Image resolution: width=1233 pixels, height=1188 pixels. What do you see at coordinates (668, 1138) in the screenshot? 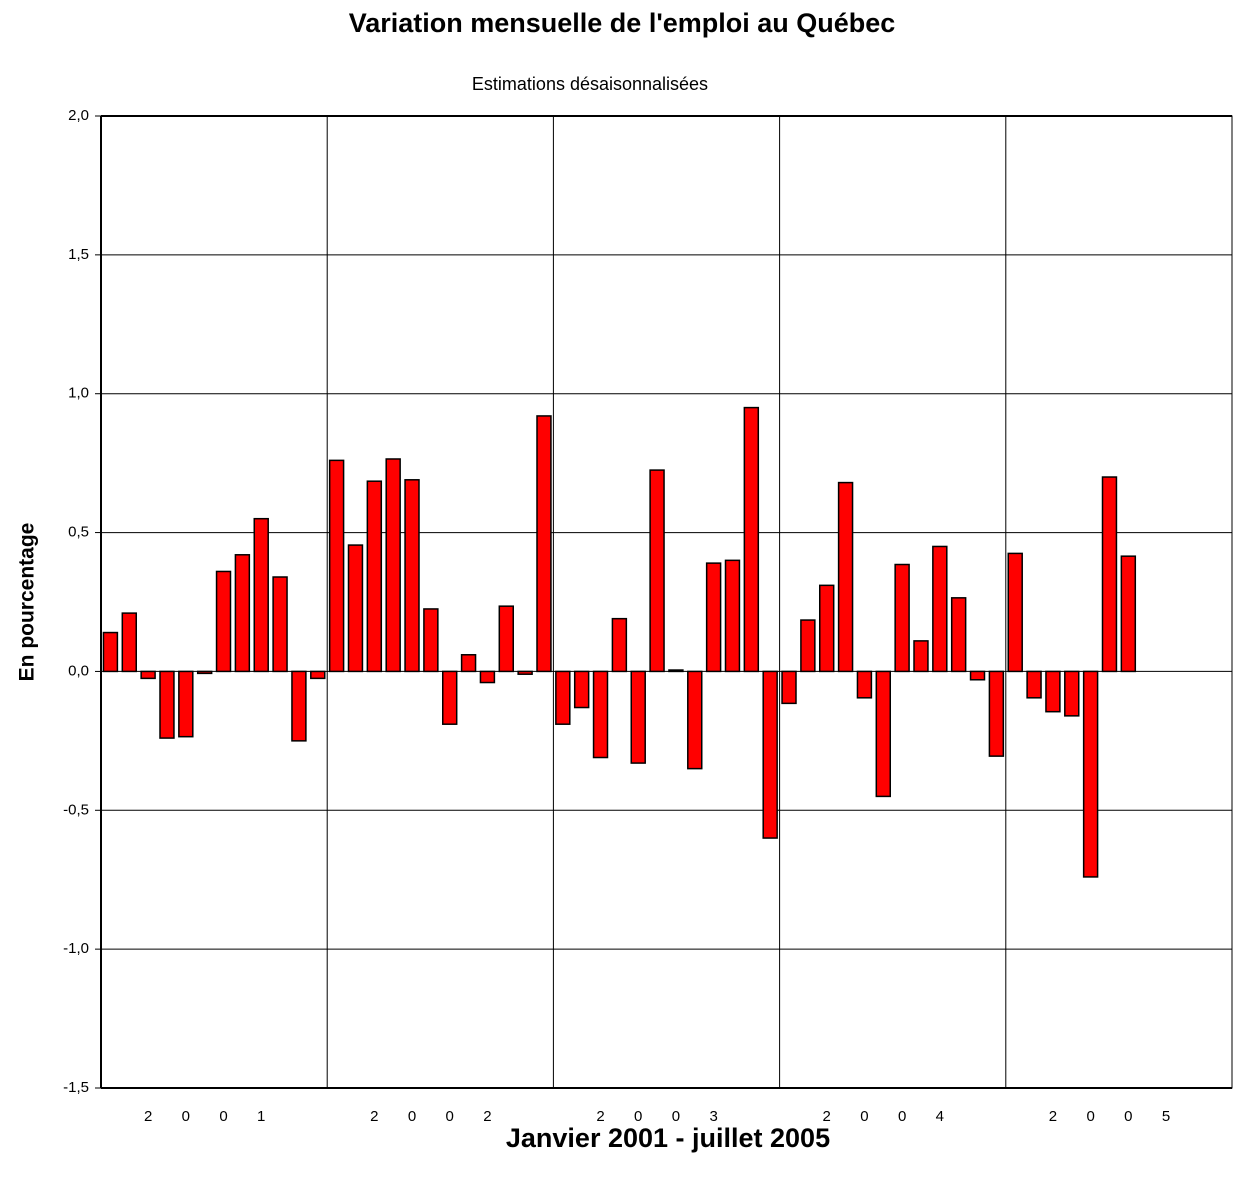
I see `x-axis-label: Janvier 2001 - juillet 2005` at bounding box center [668, 1138].